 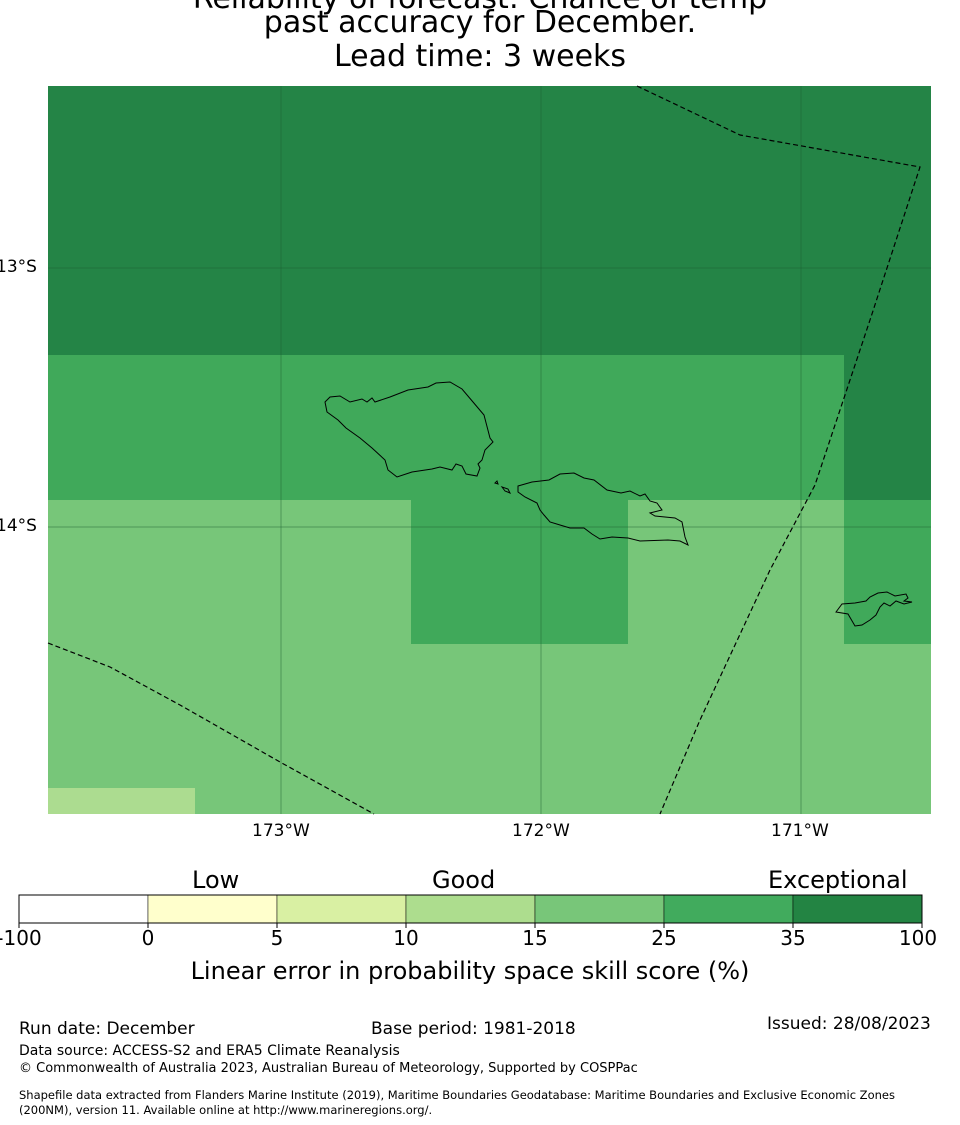 What do you see at coordinates (887, 427) in the screenshot?
I see `grid-cell-very-dark-east` at bounding box center [887, 427].